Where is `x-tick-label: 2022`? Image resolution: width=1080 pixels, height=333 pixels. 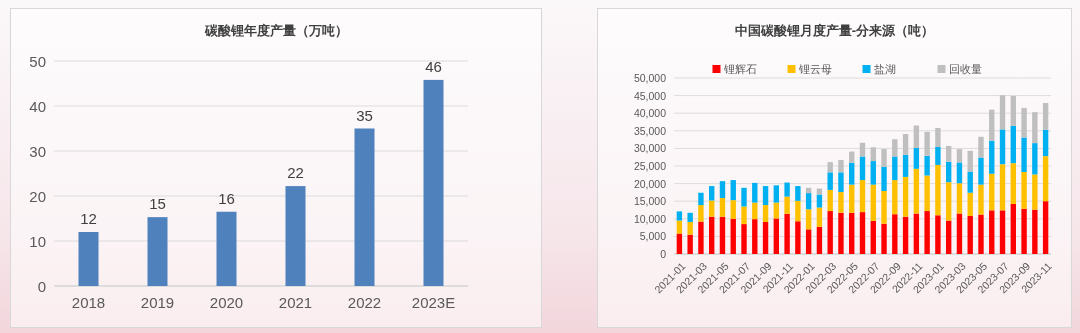 x-tick-label: 2022 is located at coordinates (364, 302).